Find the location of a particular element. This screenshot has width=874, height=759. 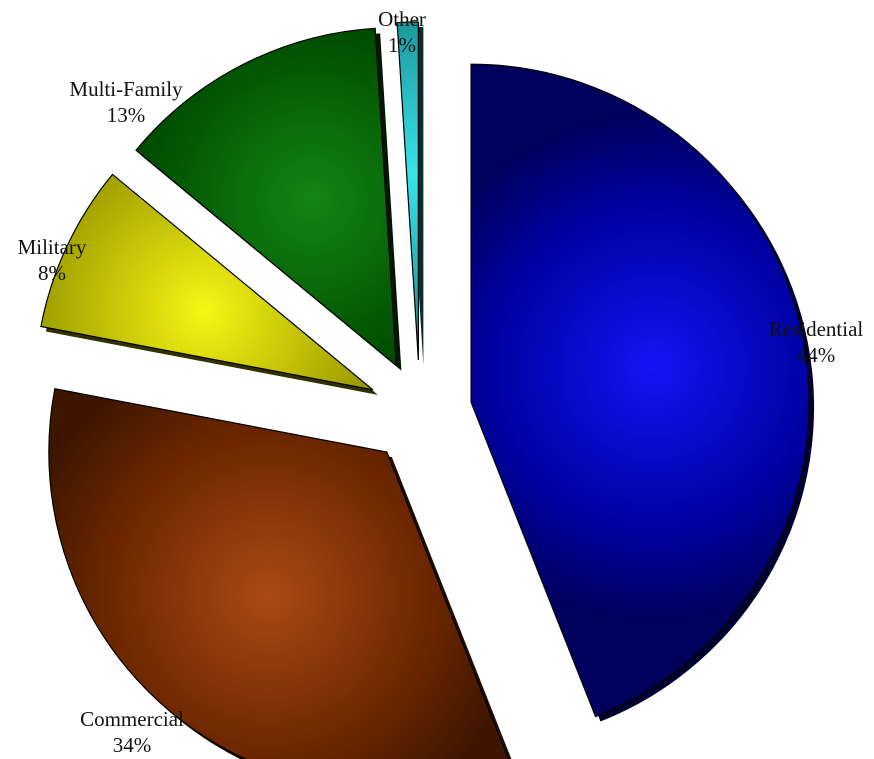

slice-military is located at coordinates (207, 282).